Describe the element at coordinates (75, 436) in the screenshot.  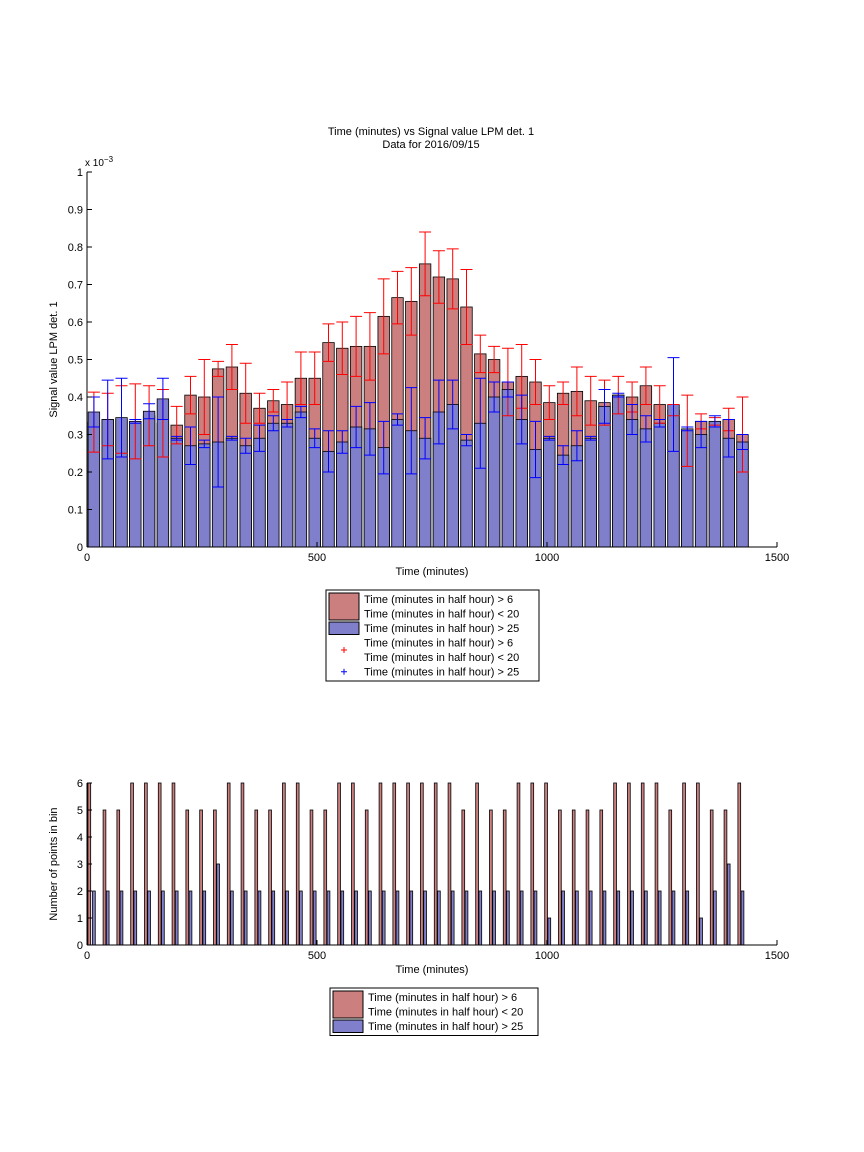
I see `y-tick-label: 0.3` at that location.